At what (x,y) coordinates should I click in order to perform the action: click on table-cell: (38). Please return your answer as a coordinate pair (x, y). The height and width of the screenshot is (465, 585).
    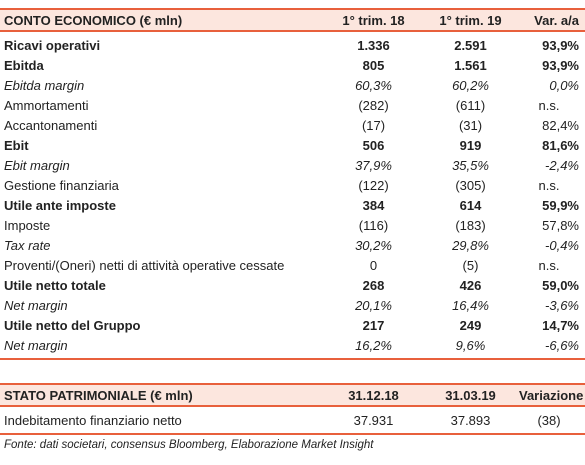
    Looking at the image, I should click on (549, 420).